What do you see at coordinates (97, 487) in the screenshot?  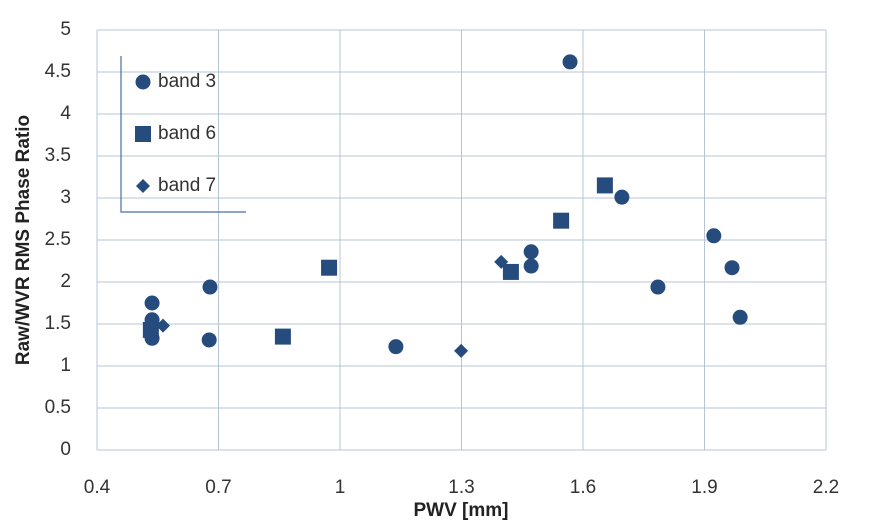 I see `x-tick-label: 0.4` at bounding box center [97, 487].